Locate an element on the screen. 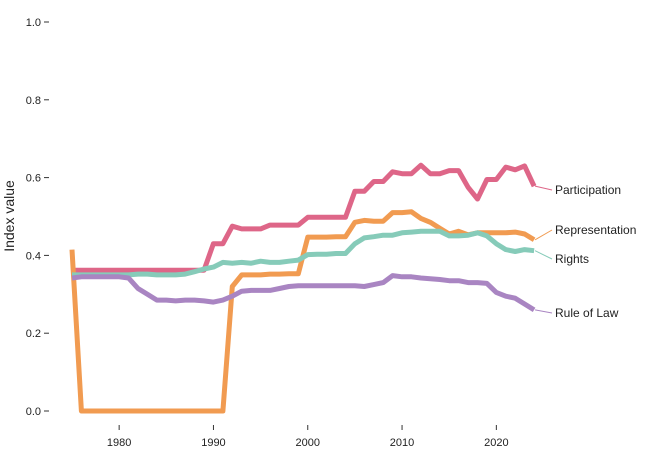 This screenshot has width=668, height=472. series-line-rights is located at coordinates (303, 253).